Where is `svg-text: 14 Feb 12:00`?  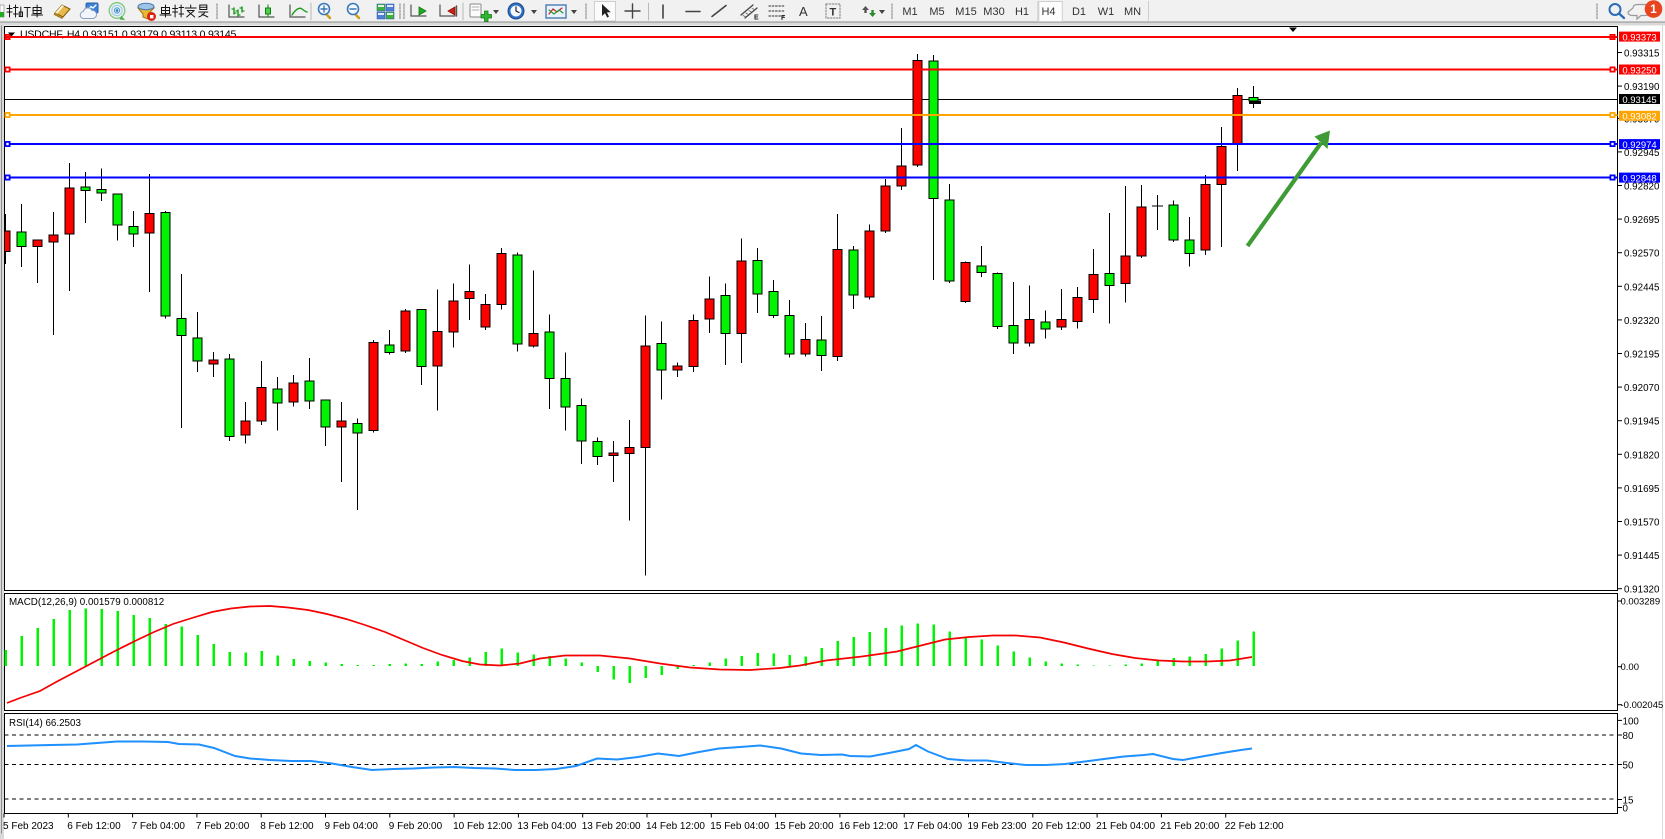
svg-text: 14 Feb 12:00 is located at coordinates (675, 826).